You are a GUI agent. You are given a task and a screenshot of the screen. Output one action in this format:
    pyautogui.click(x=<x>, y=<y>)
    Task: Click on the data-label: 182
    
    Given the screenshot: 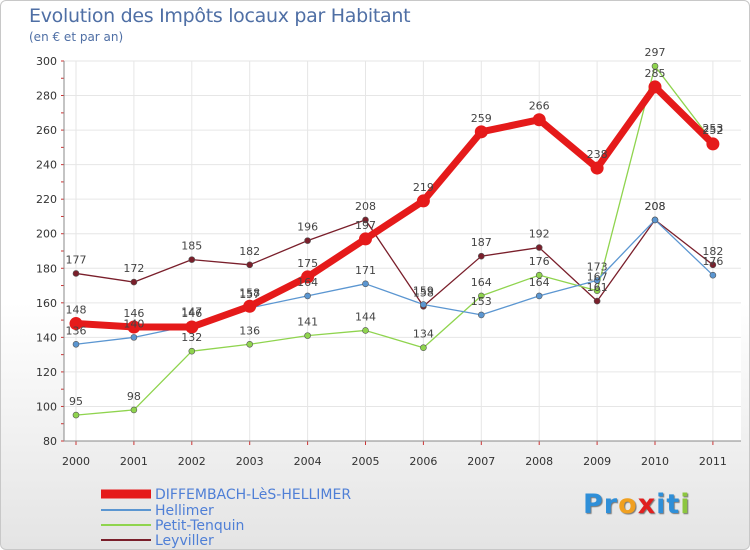 What is the action you would take?
    pyautogui.click(x=712, y=251)
    